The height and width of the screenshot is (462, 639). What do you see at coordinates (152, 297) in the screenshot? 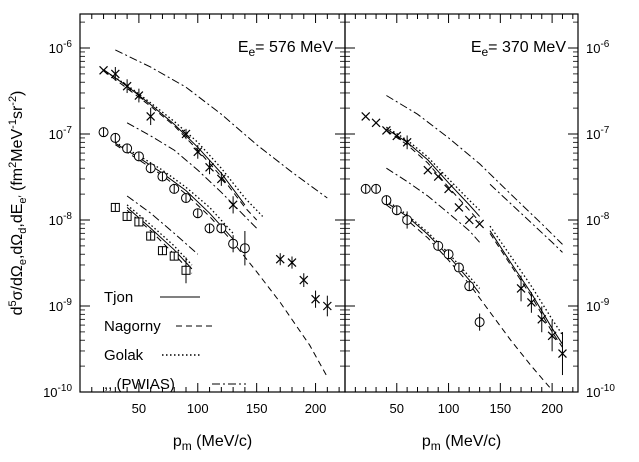
I see `legend-item: Tjon` at bounding box center [152, 297].